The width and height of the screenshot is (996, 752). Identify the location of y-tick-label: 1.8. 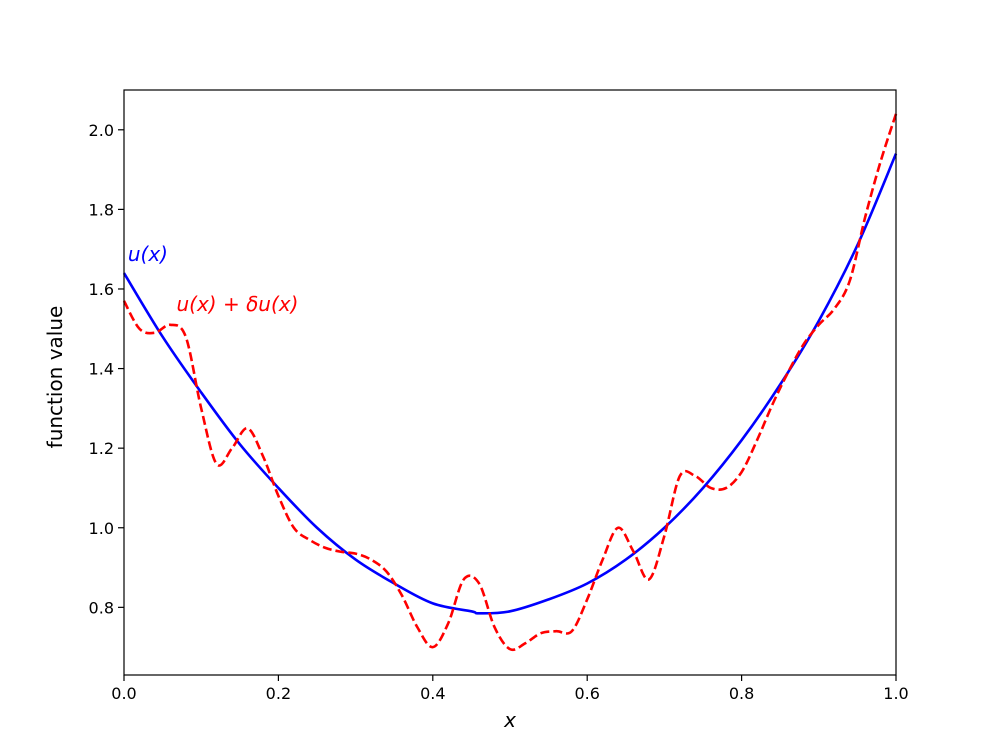
(101, 209).